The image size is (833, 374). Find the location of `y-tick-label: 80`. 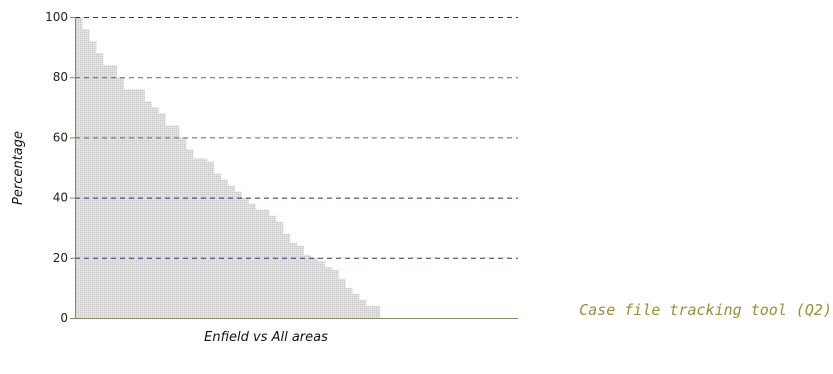

y-tick-label: 80 is located at coordinates (60, 77).